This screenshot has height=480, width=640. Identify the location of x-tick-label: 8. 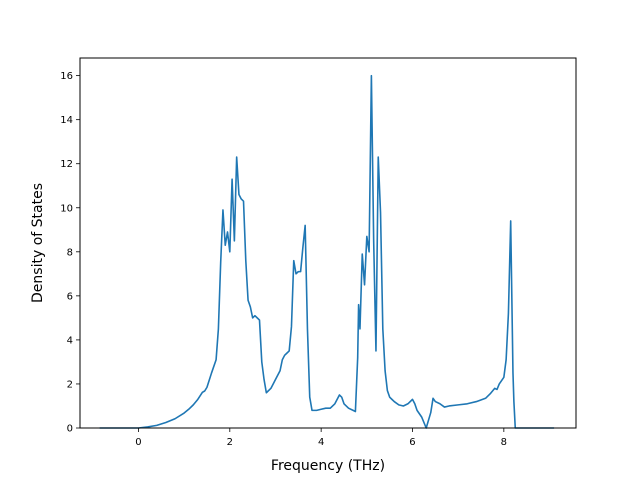
(504, 442).